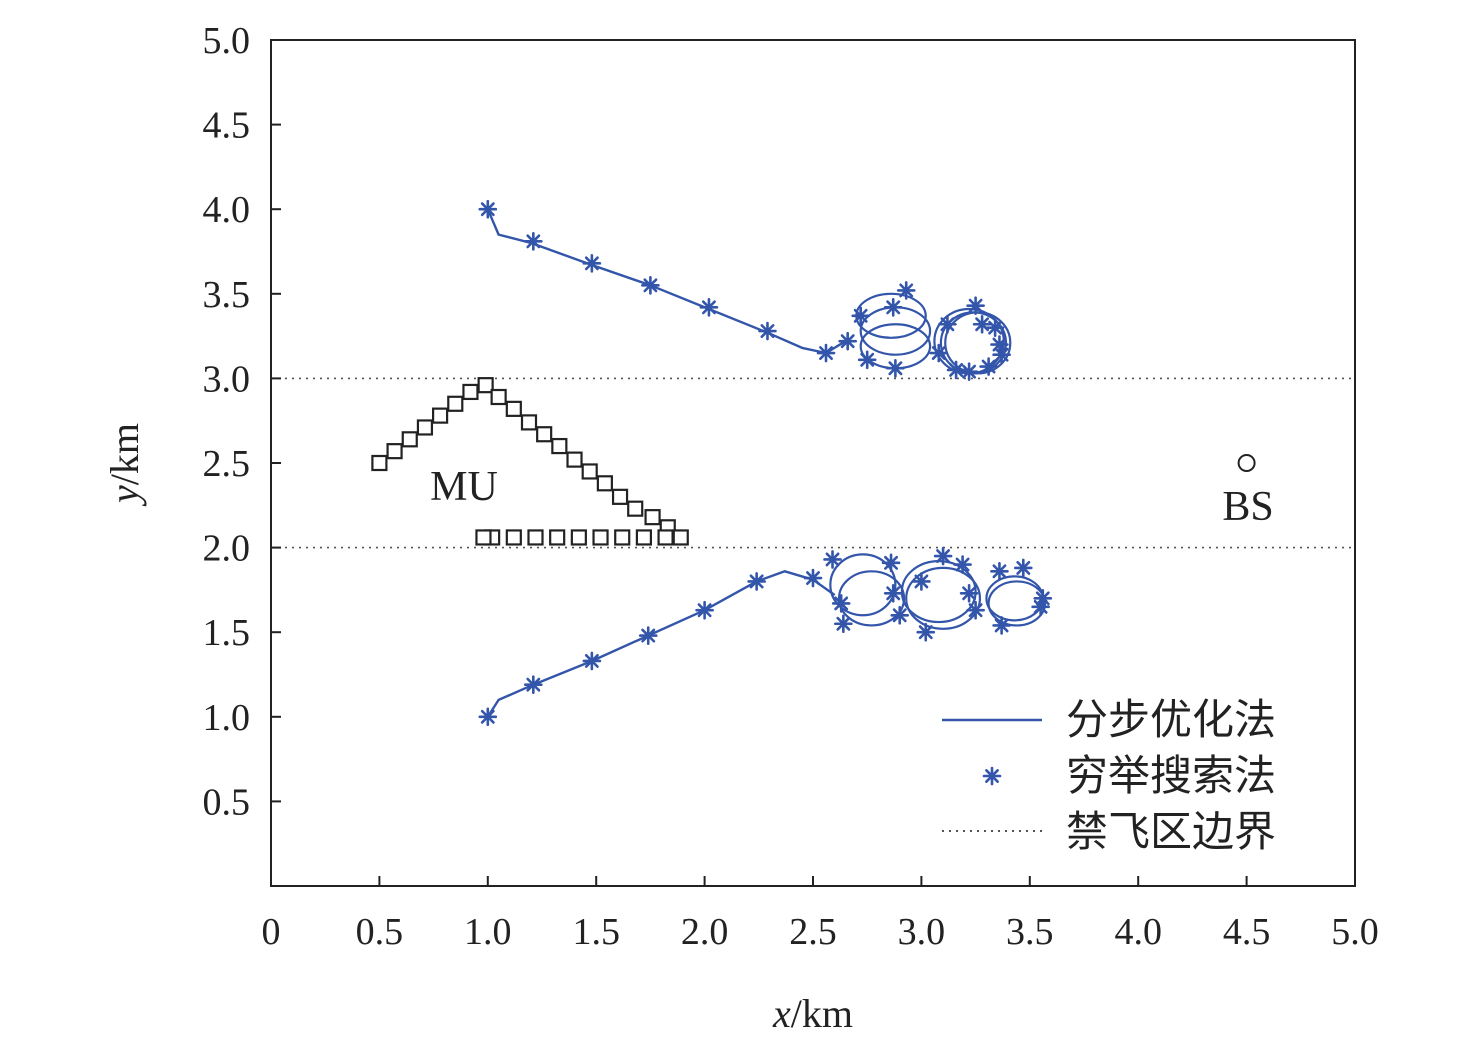  Describe the element at coordinates (271, 932) in the screenshot. I see `x-tick-label: 0` at that location.